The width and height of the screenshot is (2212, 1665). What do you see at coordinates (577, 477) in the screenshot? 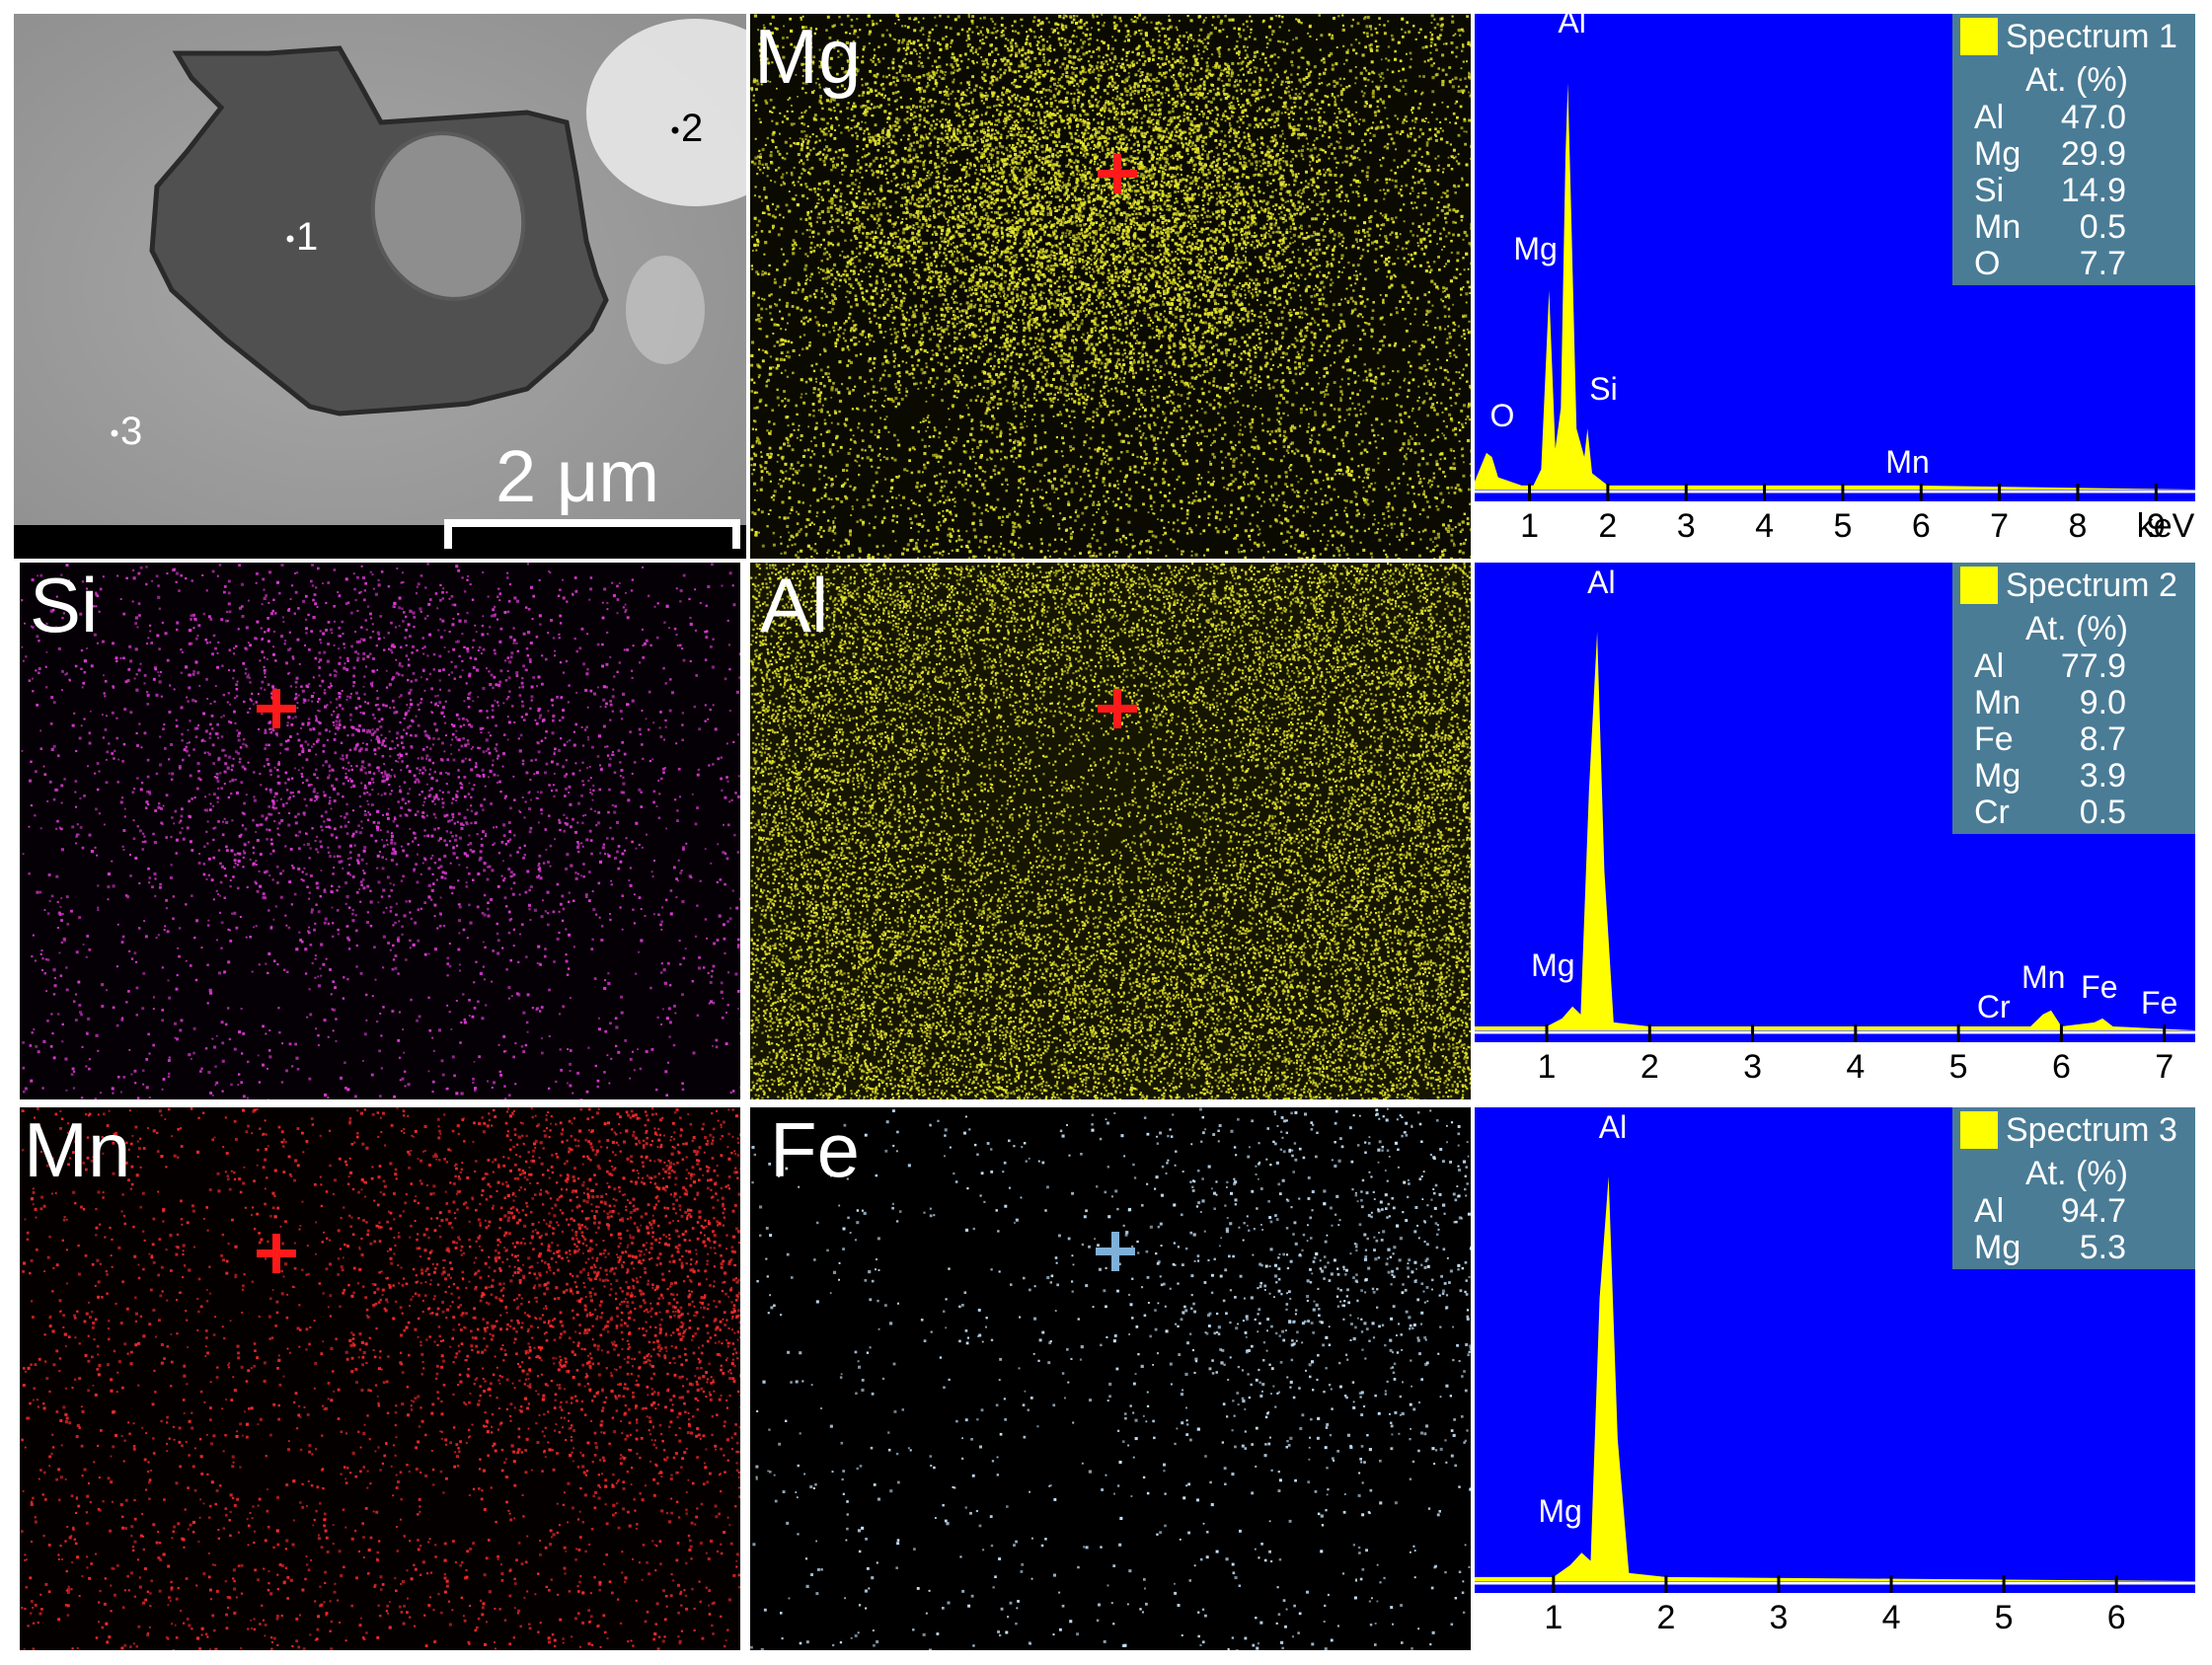
I see `scale-bar-label: 2 μm` at bounding box center [577, 477].